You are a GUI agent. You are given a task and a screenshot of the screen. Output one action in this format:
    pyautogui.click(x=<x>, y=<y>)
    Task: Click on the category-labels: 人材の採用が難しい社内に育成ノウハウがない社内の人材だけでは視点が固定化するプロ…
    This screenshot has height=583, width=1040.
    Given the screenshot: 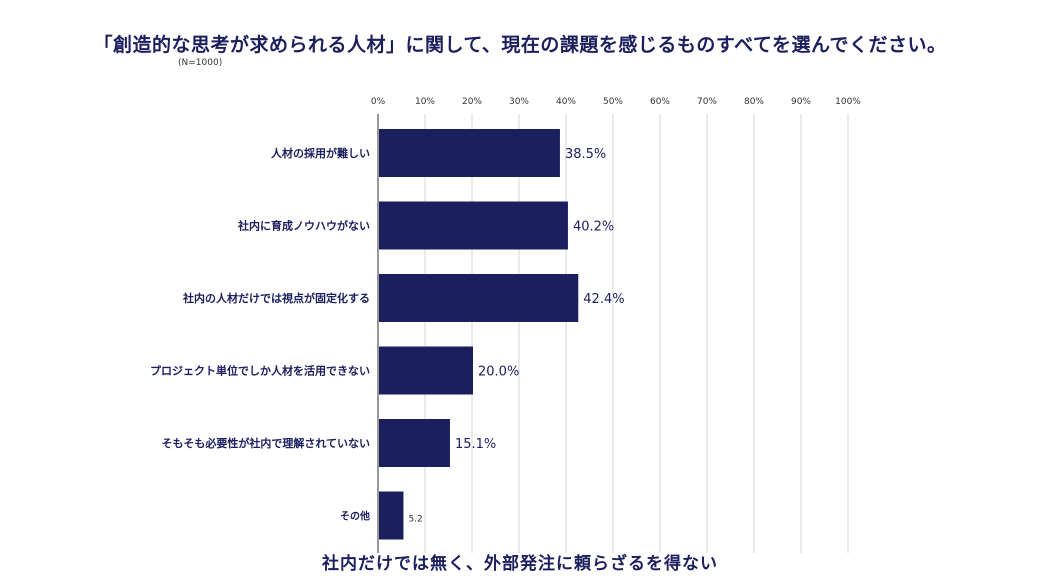 What is the action you would take?
    pyautogui.click(x=260, y=334)
    